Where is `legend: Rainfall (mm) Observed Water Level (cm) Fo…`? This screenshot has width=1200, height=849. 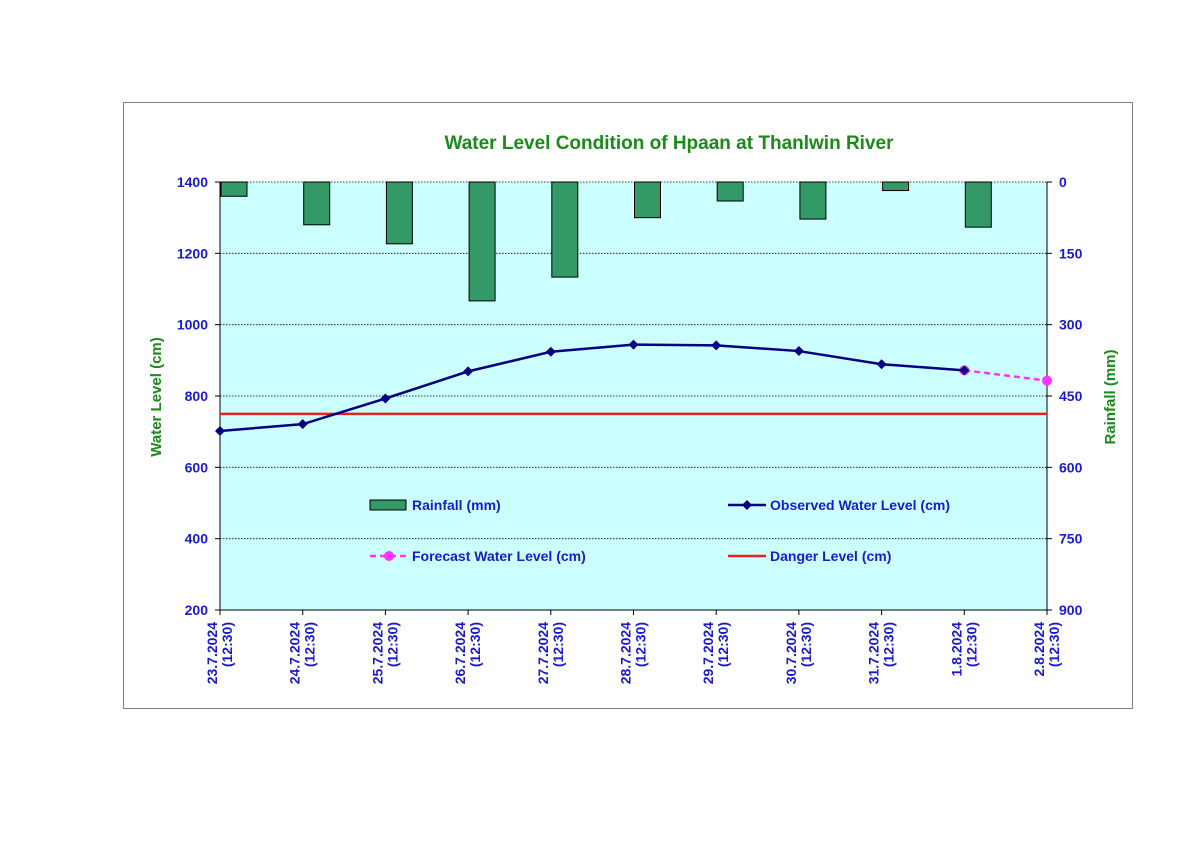 legend: Rainfall (mm) Observed Water Level (cm) Fo… is located at coordinates (659, 530).